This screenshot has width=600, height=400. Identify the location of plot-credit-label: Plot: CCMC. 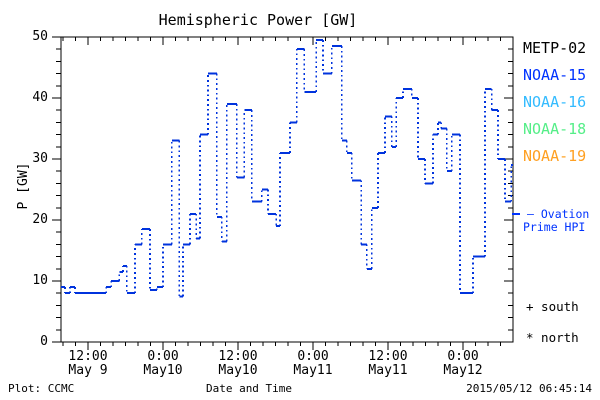
(41, 388).